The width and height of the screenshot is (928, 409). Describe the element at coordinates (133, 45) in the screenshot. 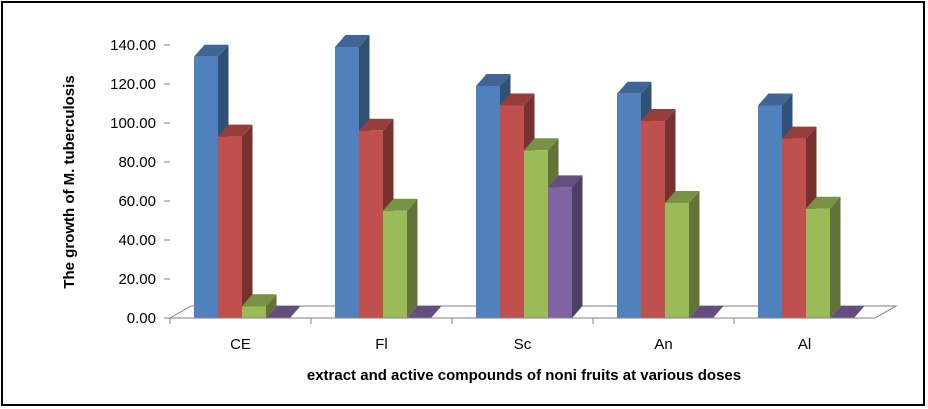

I see `y-tick-label: 140.00` at that location.